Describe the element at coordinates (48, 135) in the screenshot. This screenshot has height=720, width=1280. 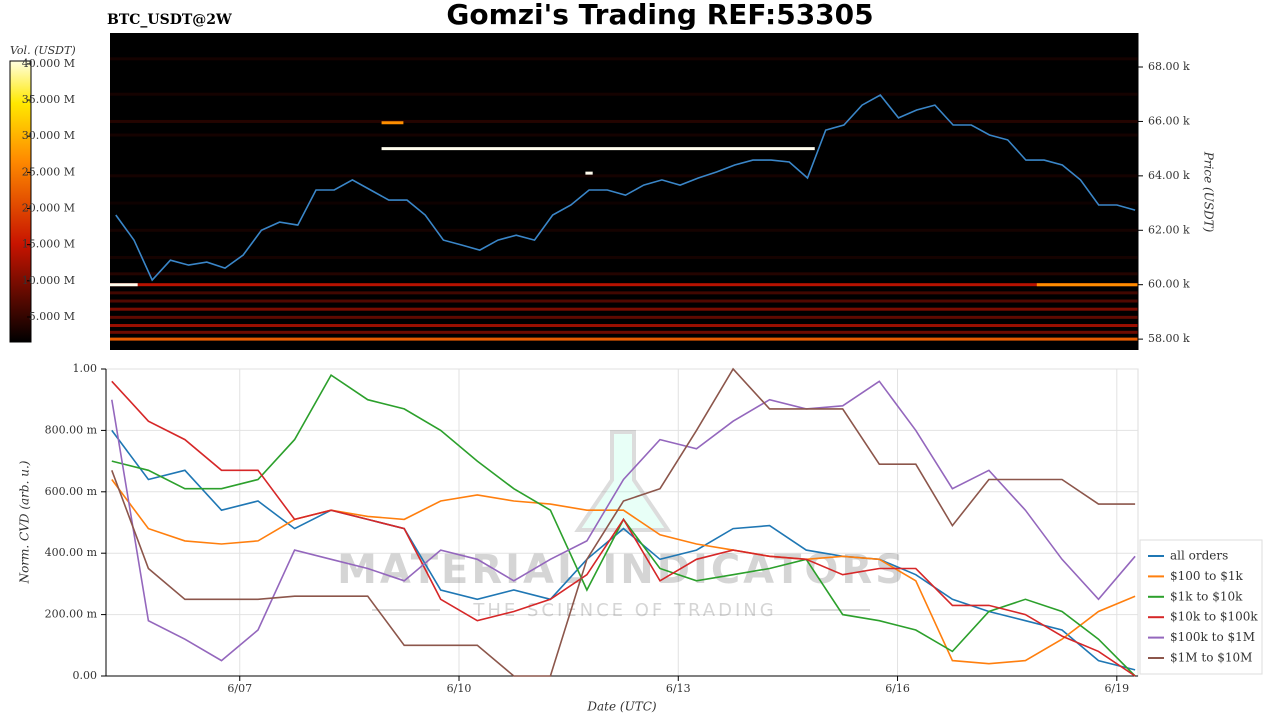
I see `colorbar-tick-label: 30.000 M` at that location.